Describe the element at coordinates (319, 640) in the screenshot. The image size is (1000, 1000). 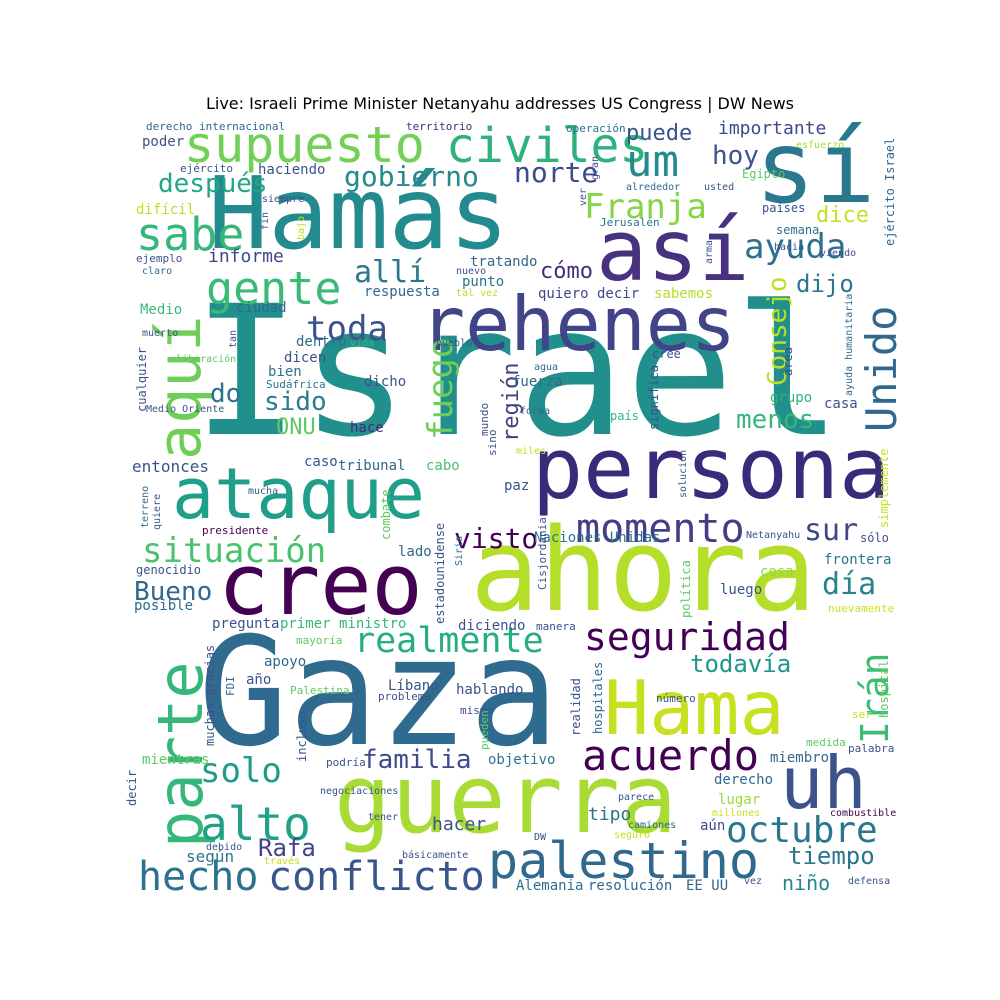
I see `word-mayoria: mayoría` at that location.